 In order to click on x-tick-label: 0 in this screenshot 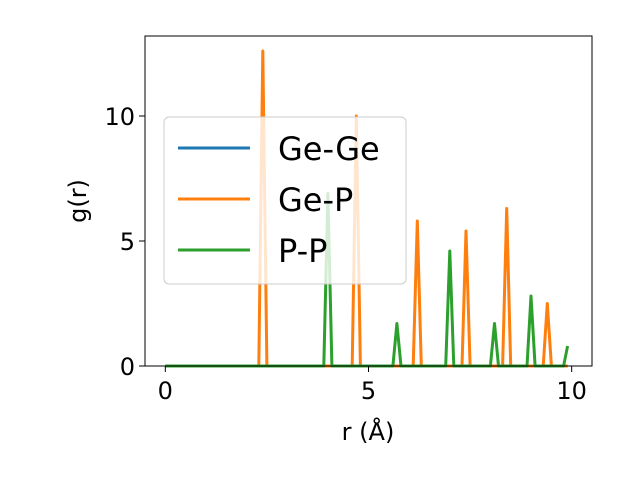, I will do `click(165, 391)`.